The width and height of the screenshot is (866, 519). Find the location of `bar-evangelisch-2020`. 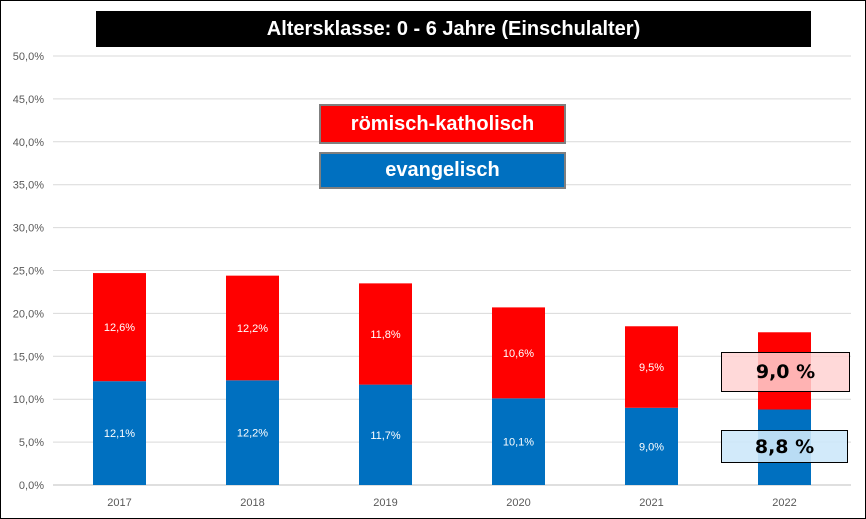

bar-evangelisch-2020 is located at coordinates (518, 441).